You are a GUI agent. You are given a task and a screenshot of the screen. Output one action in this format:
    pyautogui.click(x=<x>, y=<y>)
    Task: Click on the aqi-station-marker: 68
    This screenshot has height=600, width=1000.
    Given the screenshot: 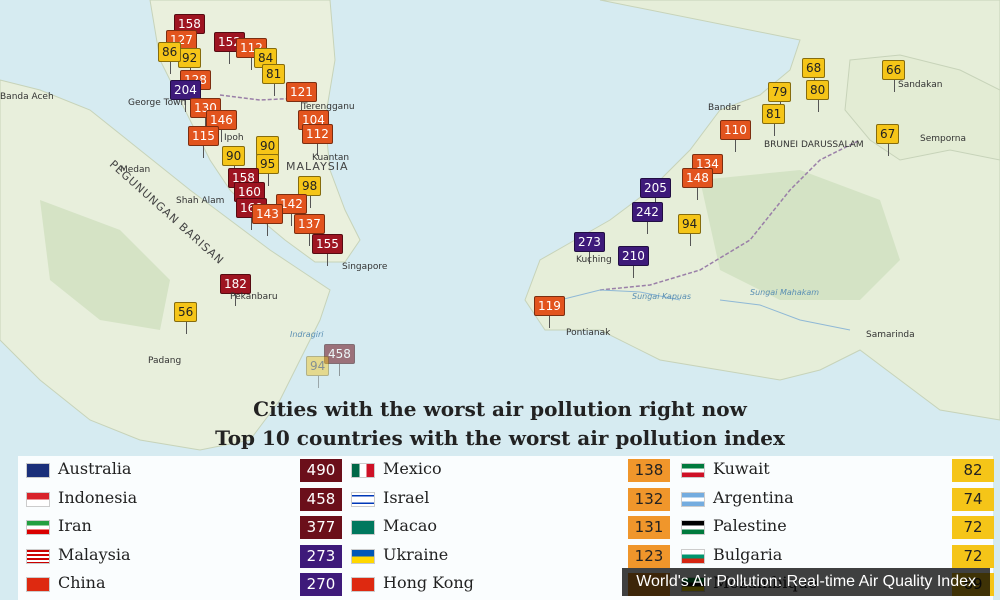 What is the action you would take?
    pyautogui.click(x=814, y=74)
    